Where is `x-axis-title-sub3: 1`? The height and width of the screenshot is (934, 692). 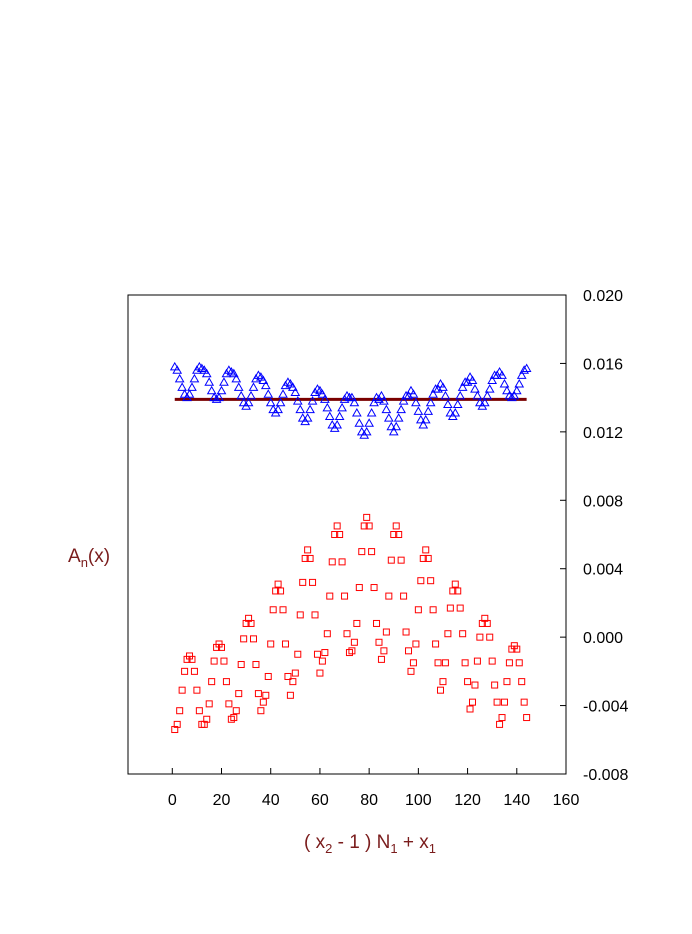
x-axis-title-sub3: 1 is located at coordinates (432, 848).